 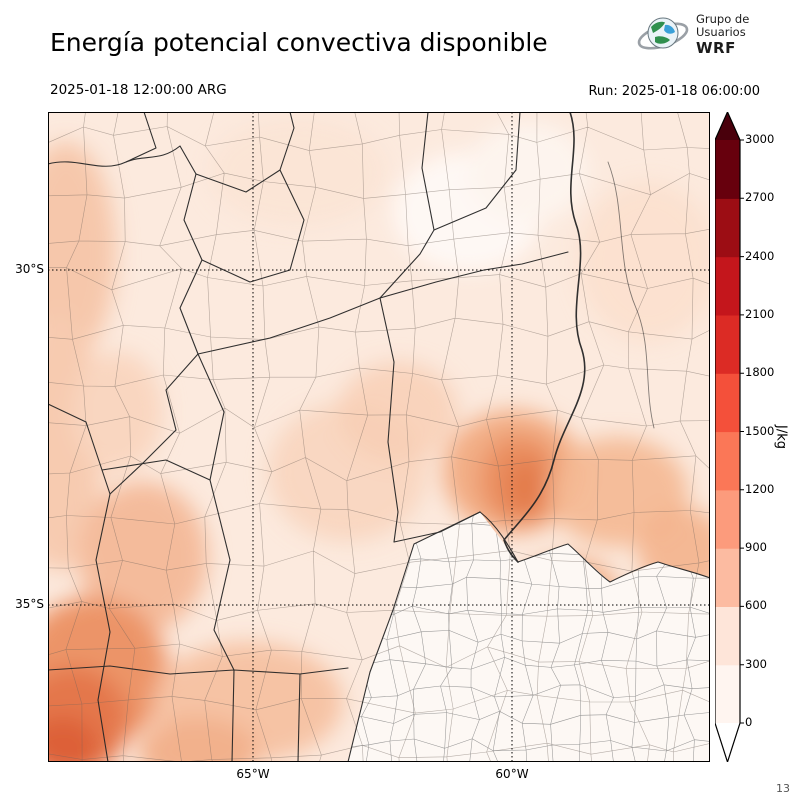 What do you see at coordinates (783, 788) in the screenshot?
I see `frame-number: 13` at bounding box center [783, 788].